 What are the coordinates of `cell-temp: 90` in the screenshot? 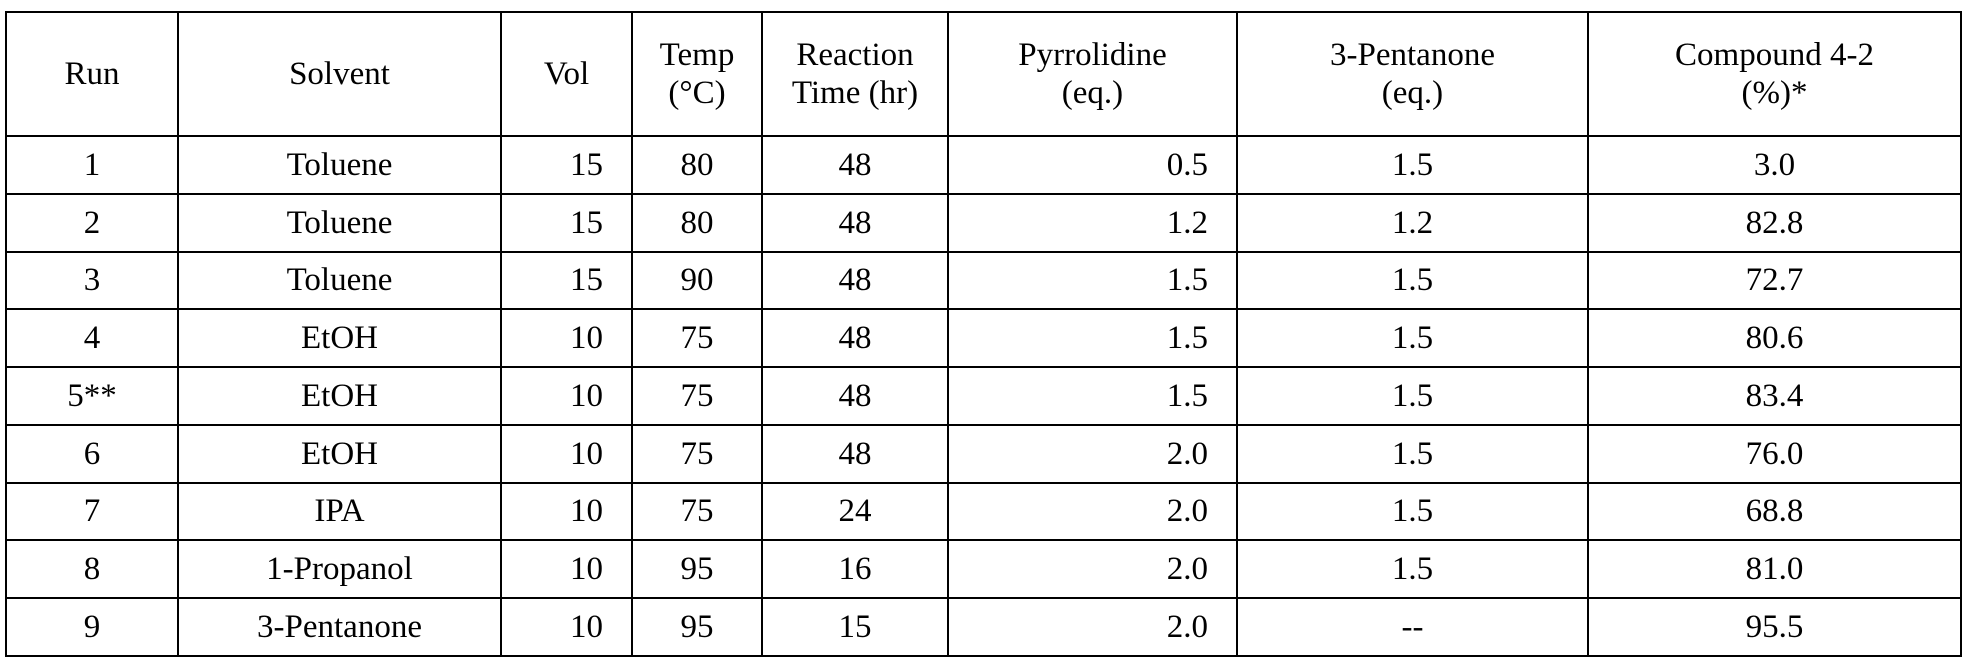 It's located at (697, 281).